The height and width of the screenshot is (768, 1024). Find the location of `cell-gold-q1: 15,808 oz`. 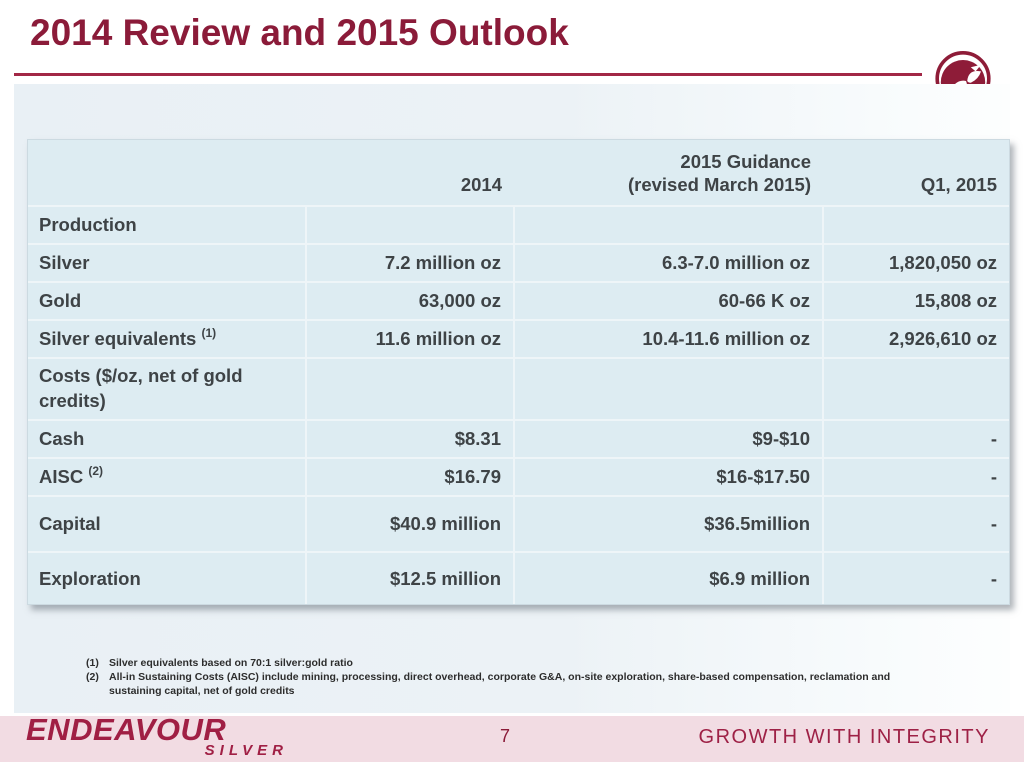

cell-gold-q1: 15,808 oz is located at coordinates (915, 301).